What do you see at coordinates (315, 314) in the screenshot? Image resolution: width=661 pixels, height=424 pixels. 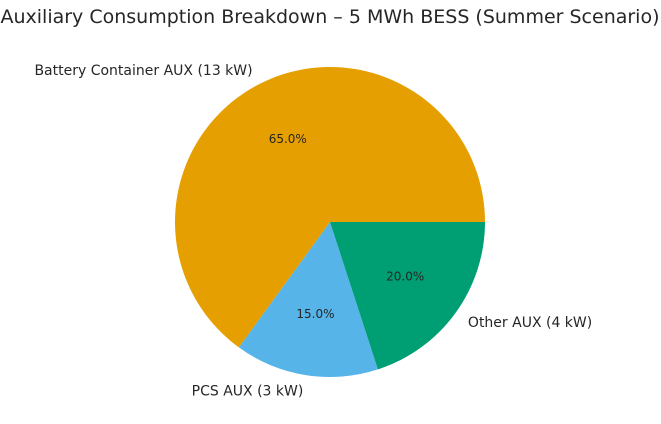 I see `slice-percent-label: 15.0%` at bounding box center [315, 314].